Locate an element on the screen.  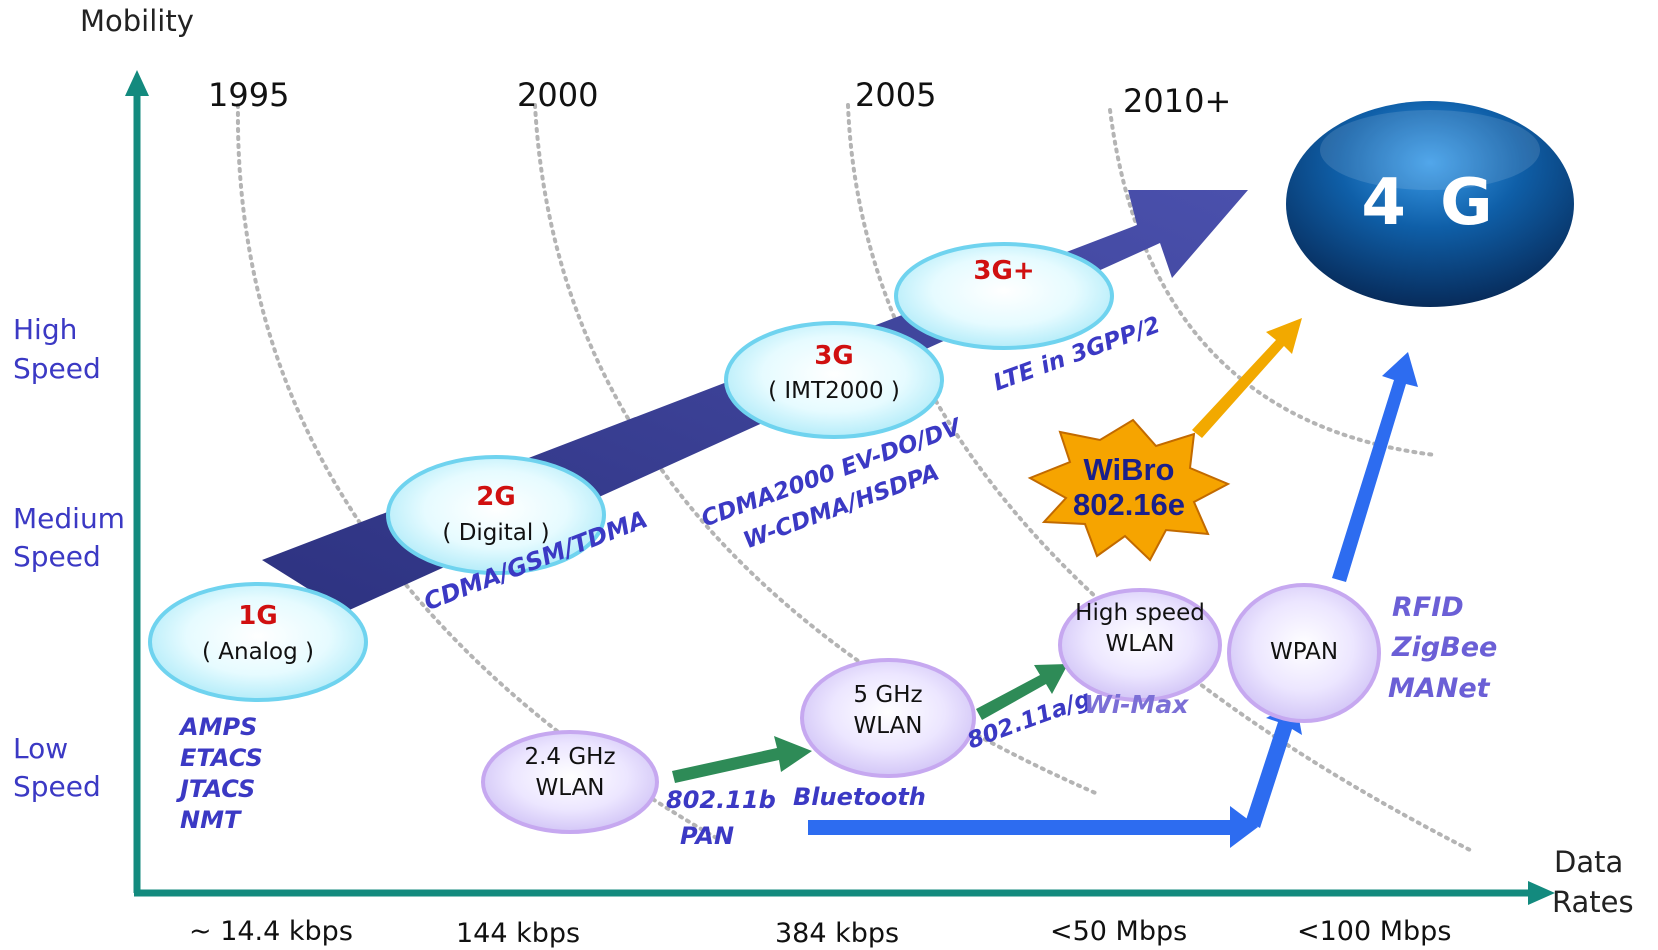
gen-2g-sub: ( Digital ) is located at coordinates (496, 533).